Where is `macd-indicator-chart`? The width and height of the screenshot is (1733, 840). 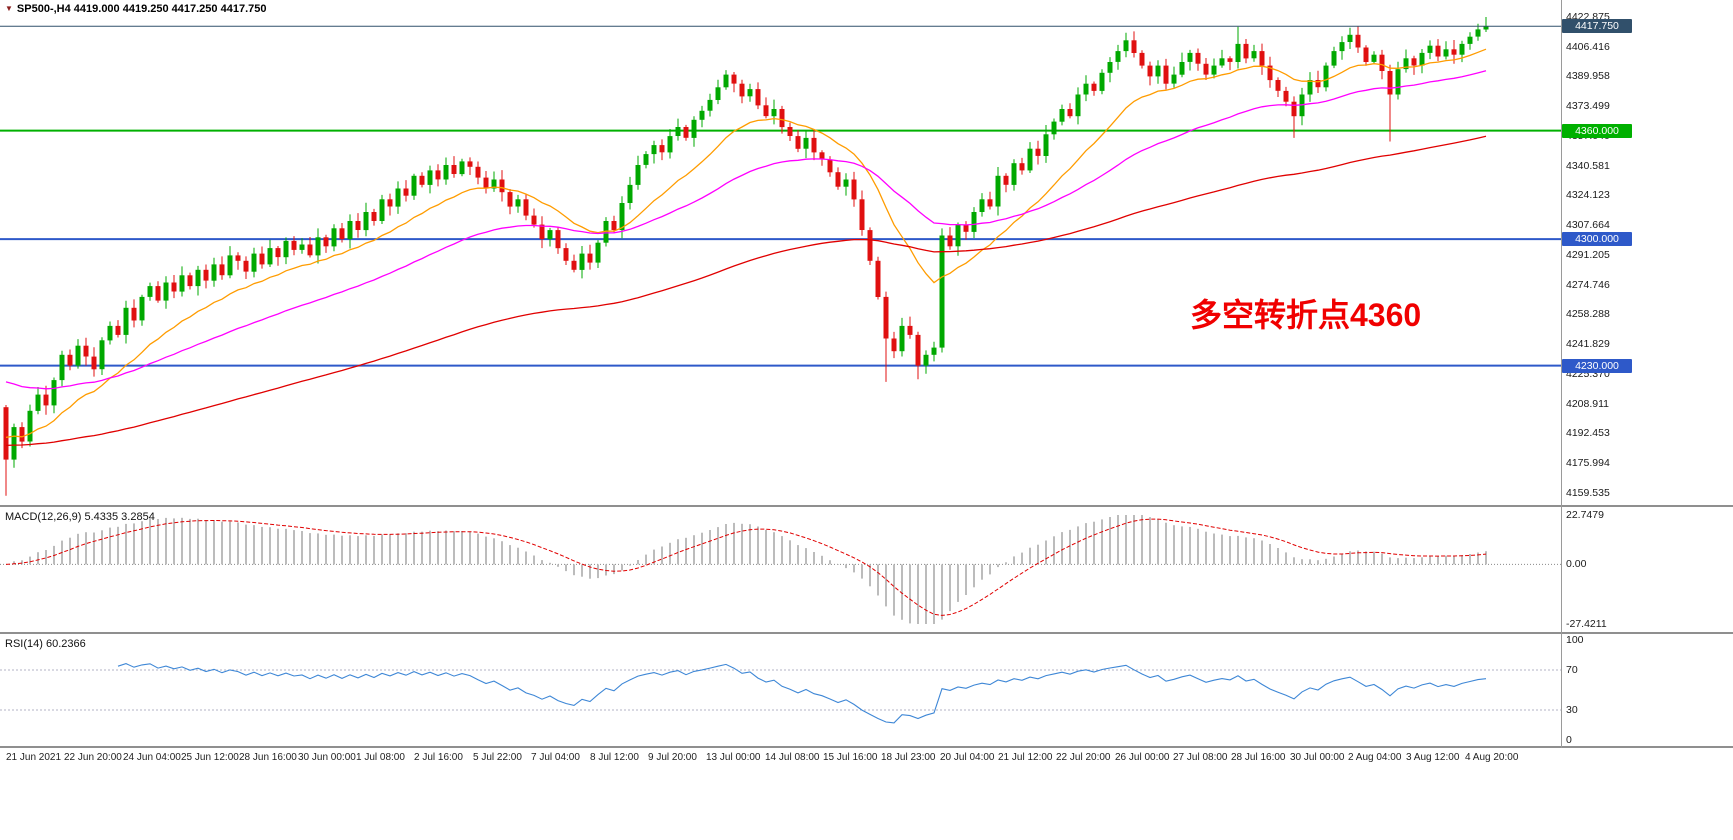
macd-indicator-chart is located at coordinates (780, 569).